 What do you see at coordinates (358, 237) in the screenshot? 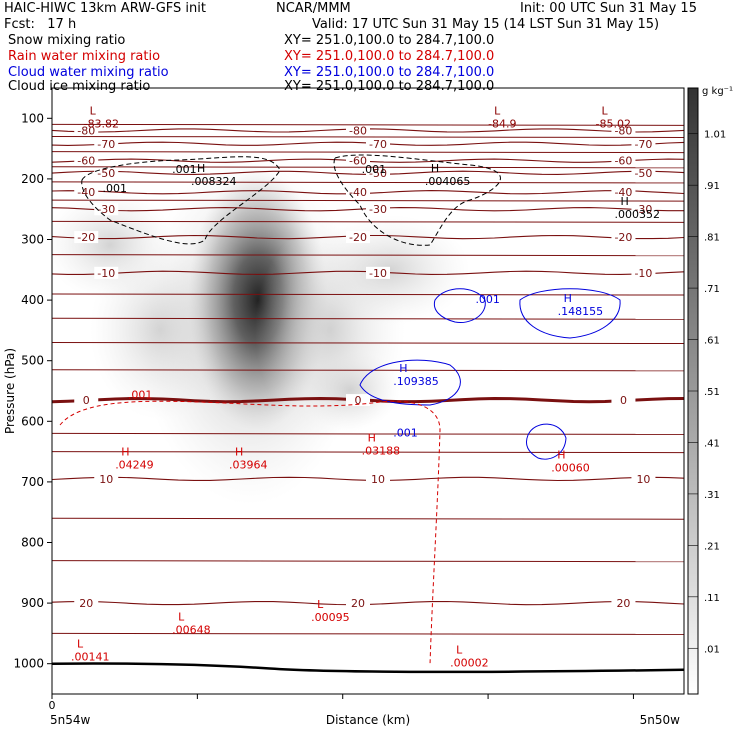
I see `isotherm-label: -20` at bounding box center [358, 237].